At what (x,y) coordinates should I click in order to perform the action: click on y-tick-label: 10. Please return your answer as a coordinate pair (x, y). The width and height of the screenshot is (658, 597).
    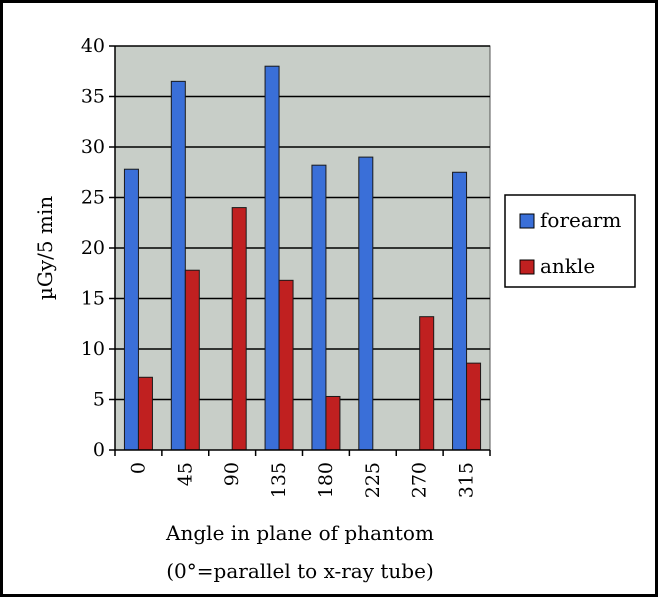
    Looking at the image, I should click on (93, 349).